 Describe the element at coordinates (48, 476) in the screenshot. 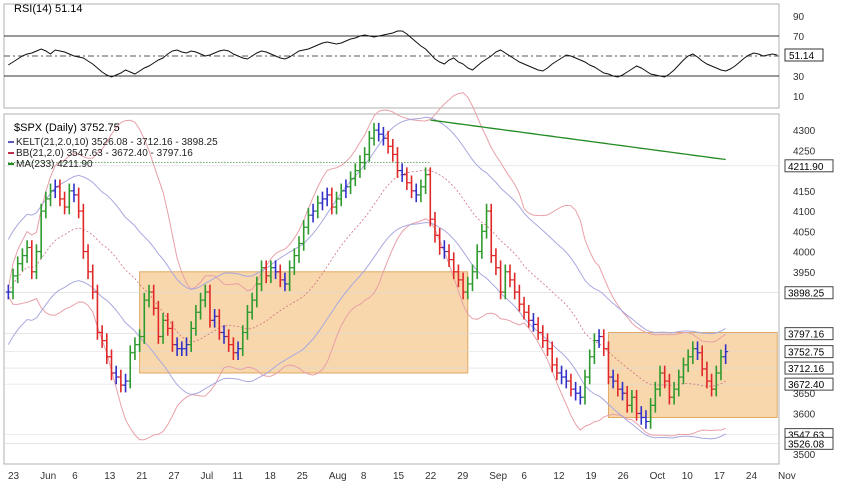

I see `x-tick-label: Jun` at that location.